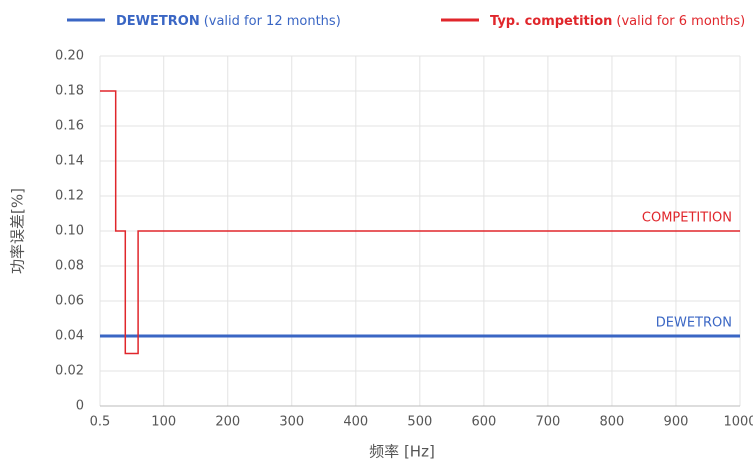  I want to click on legend-entry: Typ. competition (valid for 6 months), so click(617, 21).